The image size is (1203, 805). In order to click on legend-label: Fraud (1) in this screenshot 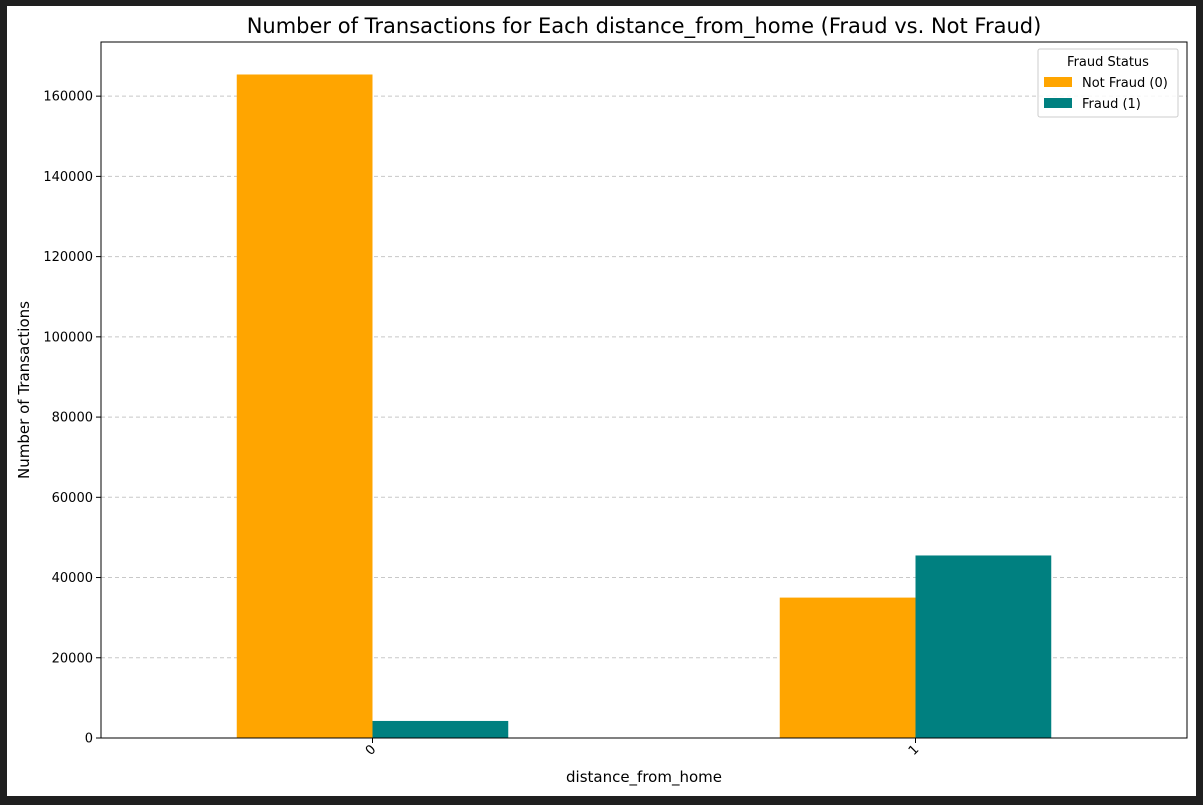, I will do `click(1111, 104)`.